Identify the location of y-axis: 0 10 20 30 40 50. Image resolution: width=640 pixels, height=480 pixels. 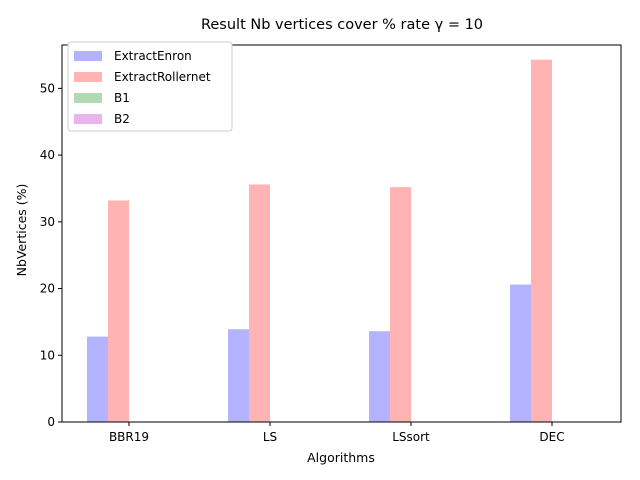
(51, 255).